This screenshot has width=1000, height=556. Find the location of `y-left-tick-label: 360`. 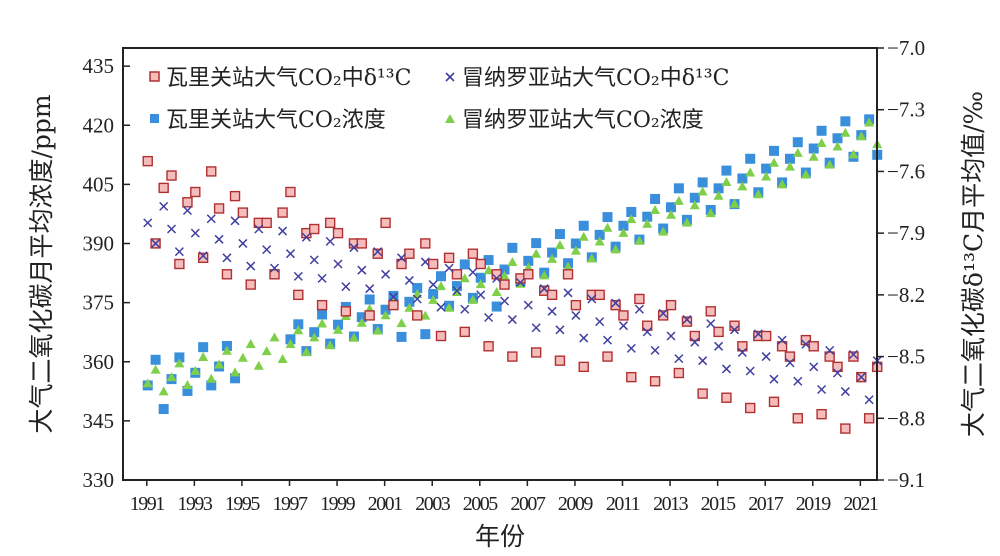

y-left-tick-label: 360 is located at coordinates (99, 362).